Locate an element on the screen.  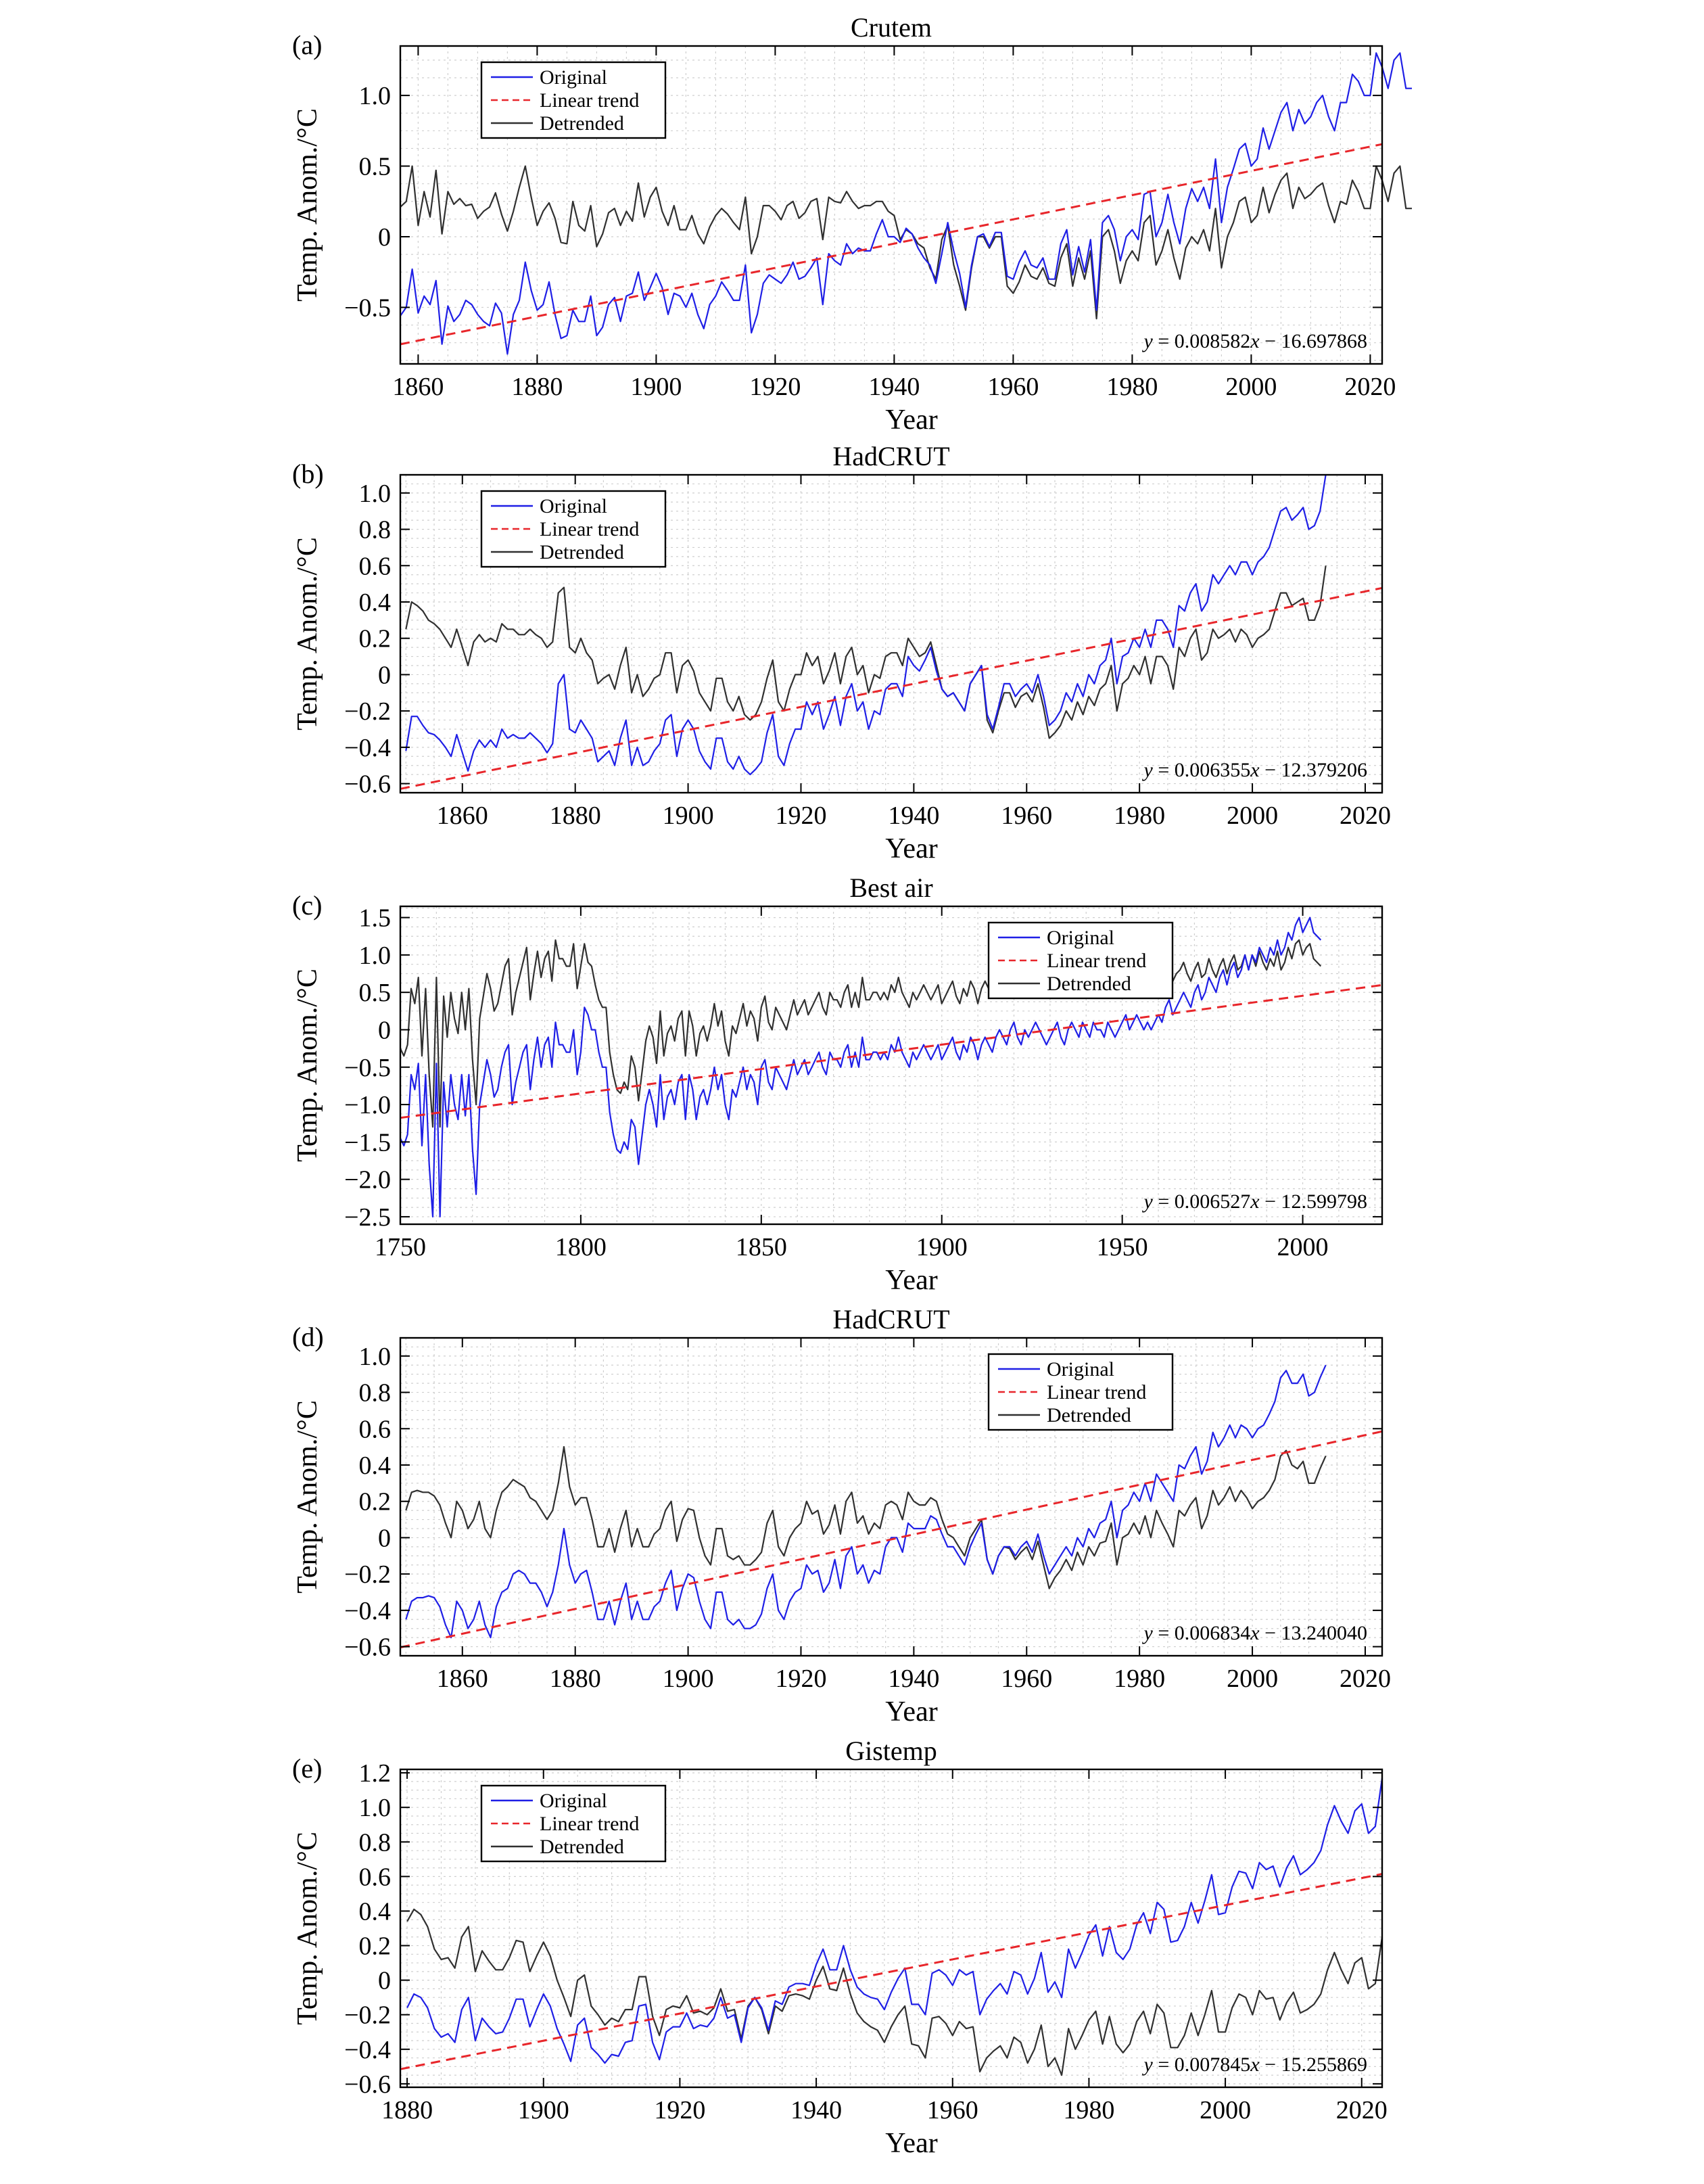
chart-title: Gistemp is located at coordinates (891, 1751).